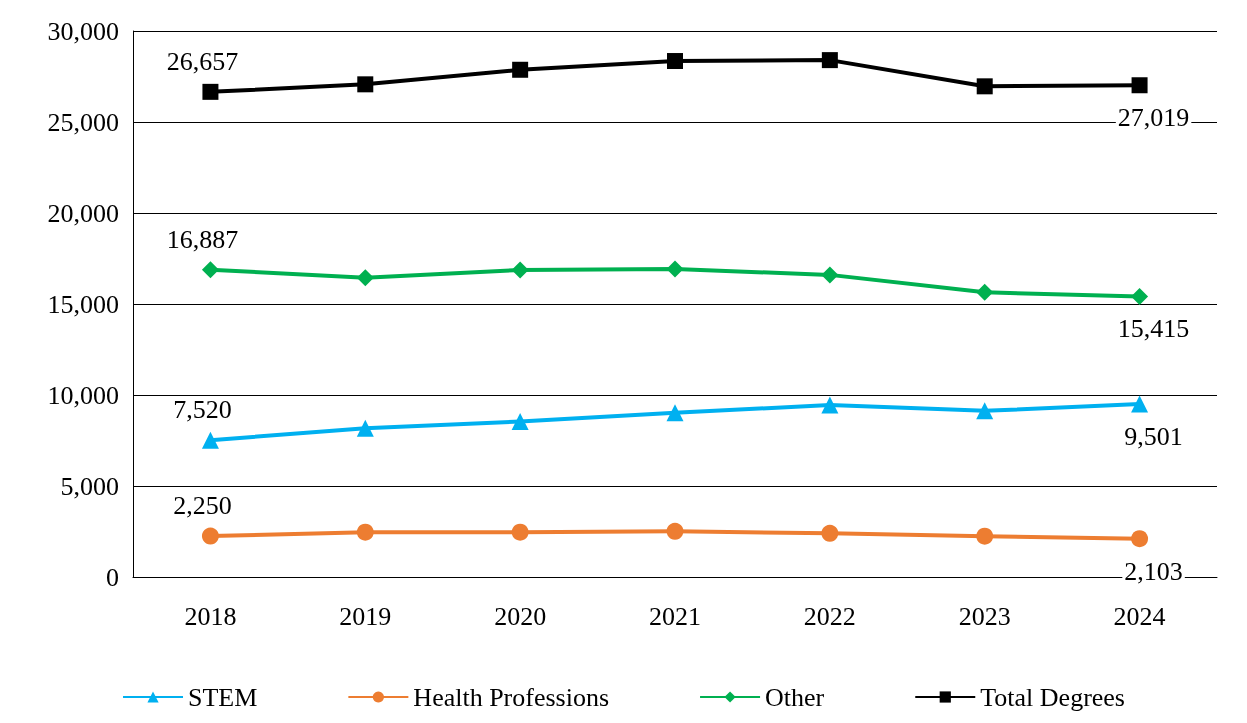 The width and height of the screenshot is (1247, 723). Describe the element at coordinates (1153, 117) in the screenshot. I see `data-label: 27,019` at that location.